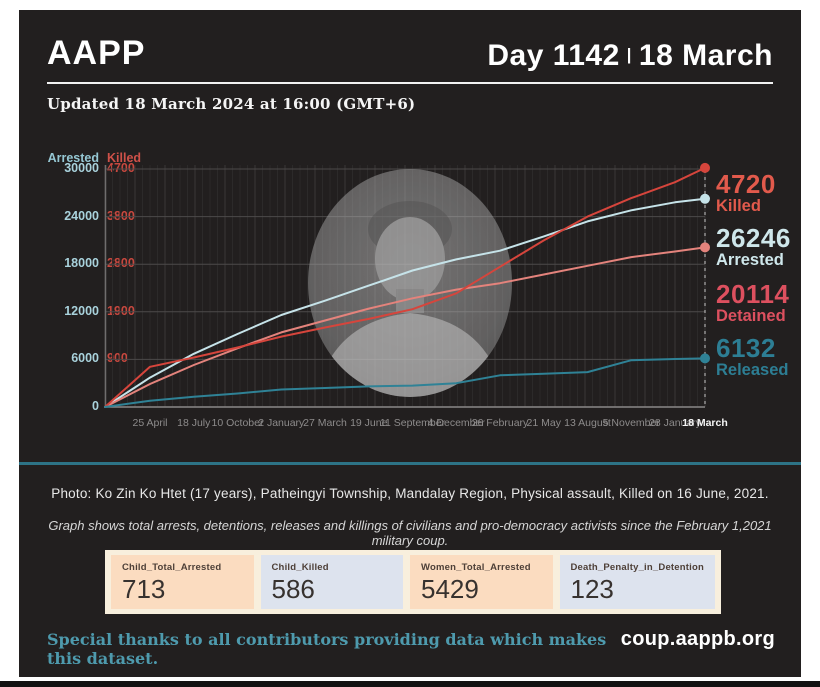 This screenshot has width=820, height=687. I want to click on title-date: 18 March, so click(705, 55).